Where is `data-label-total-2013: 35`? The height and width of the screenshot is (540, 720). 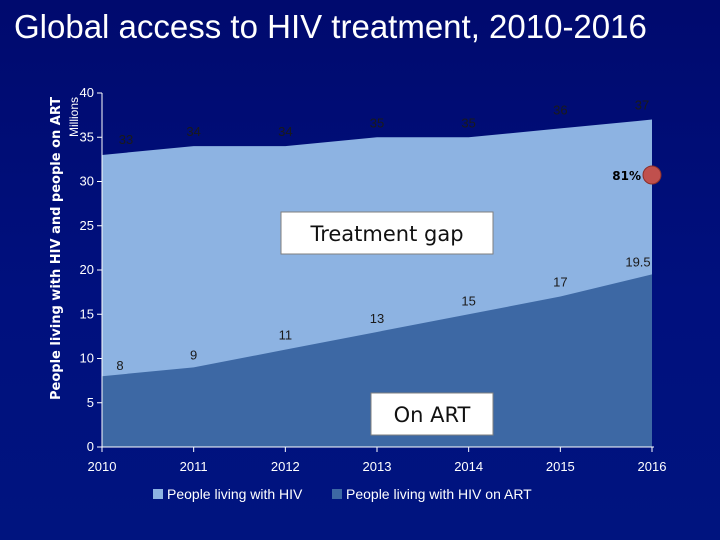
data-label-total-2013: 35 is located at coordinates (377, 122).